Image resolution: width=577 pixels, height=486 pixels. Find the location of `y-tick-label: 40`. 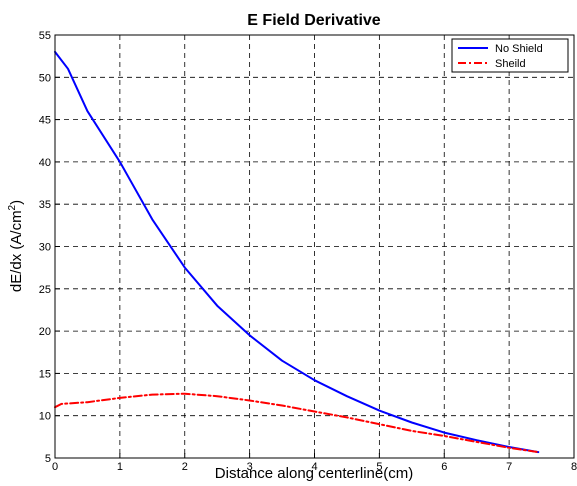

y-tick-label: 40 is located at coordinates (45, 163).